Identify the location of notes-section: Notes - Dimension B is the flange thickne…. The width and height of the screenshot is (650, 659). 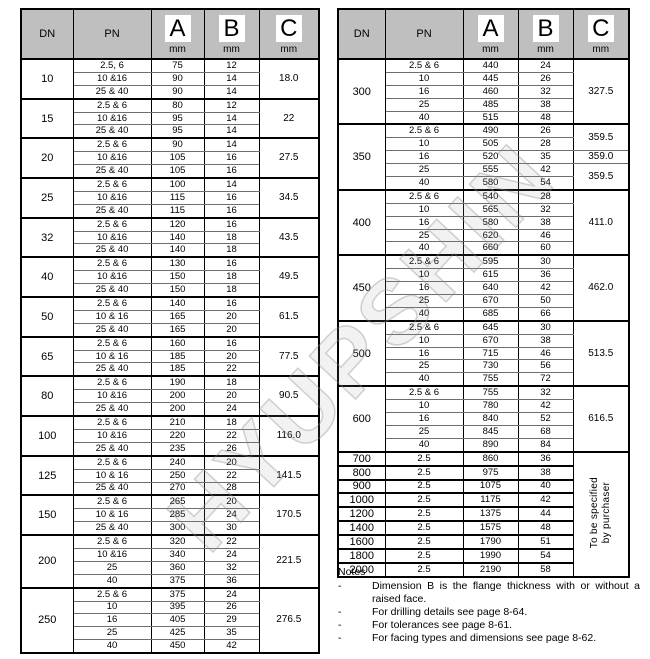
(489, 605).